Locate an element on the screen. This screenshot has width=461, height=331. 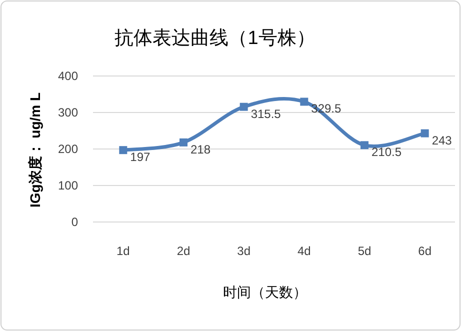
x-tick-label: 6d is located at coordinates (425, 251).